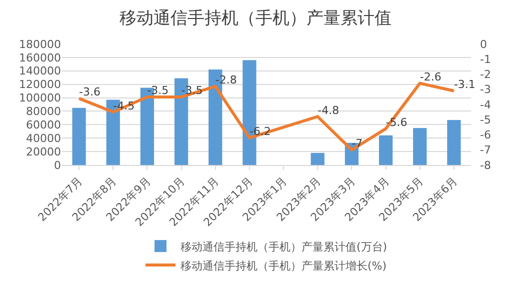 The height and width of the screenshot is (291, 511). I want to click on y-tick-label: 140000, so click(40, 71).